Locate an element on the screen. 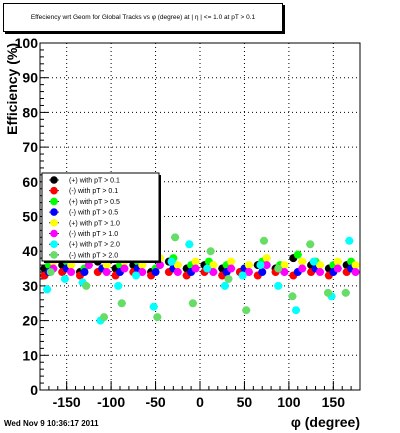 The height and width of the screenshot is (433, 400). y-tick-label: 60 is located at coordinates (30, 182).